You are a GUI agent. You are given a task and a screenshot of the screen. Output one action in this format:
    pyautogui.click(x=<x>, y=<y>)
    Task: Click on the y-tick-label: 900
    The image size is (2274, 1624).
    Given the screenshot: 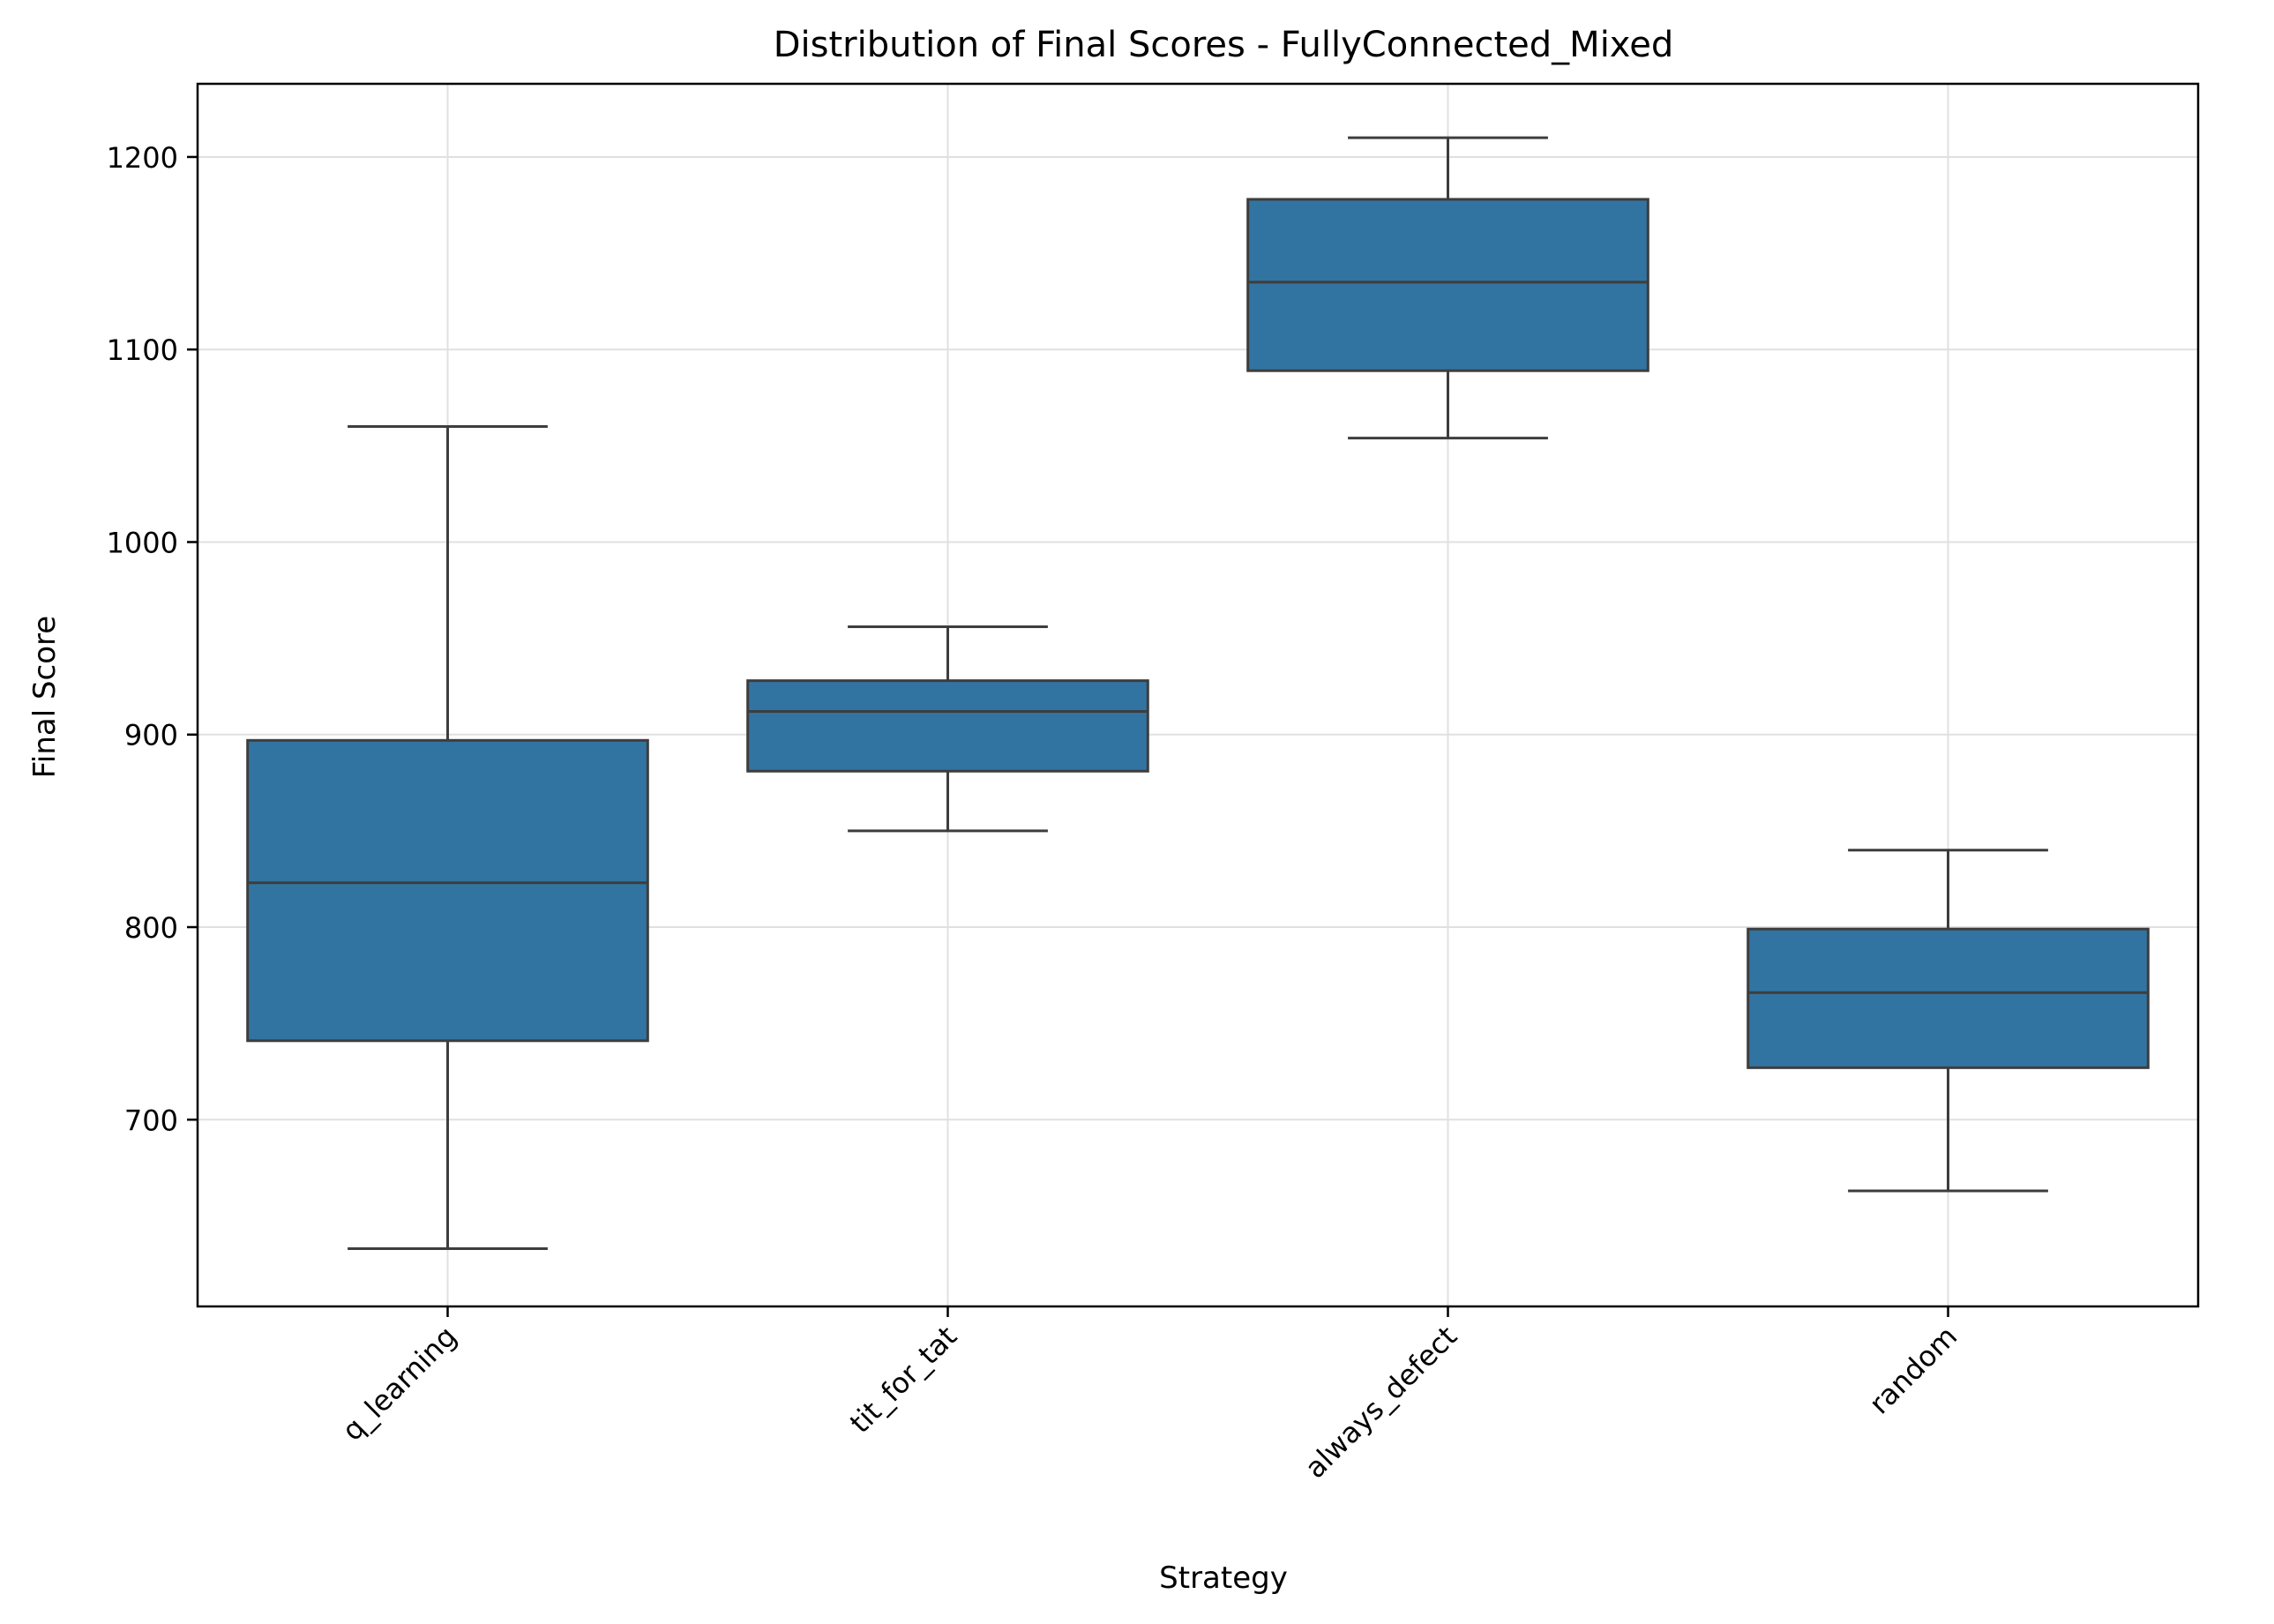 What is the action you would take?
    pyautogui.click(x=151, y=735)
    